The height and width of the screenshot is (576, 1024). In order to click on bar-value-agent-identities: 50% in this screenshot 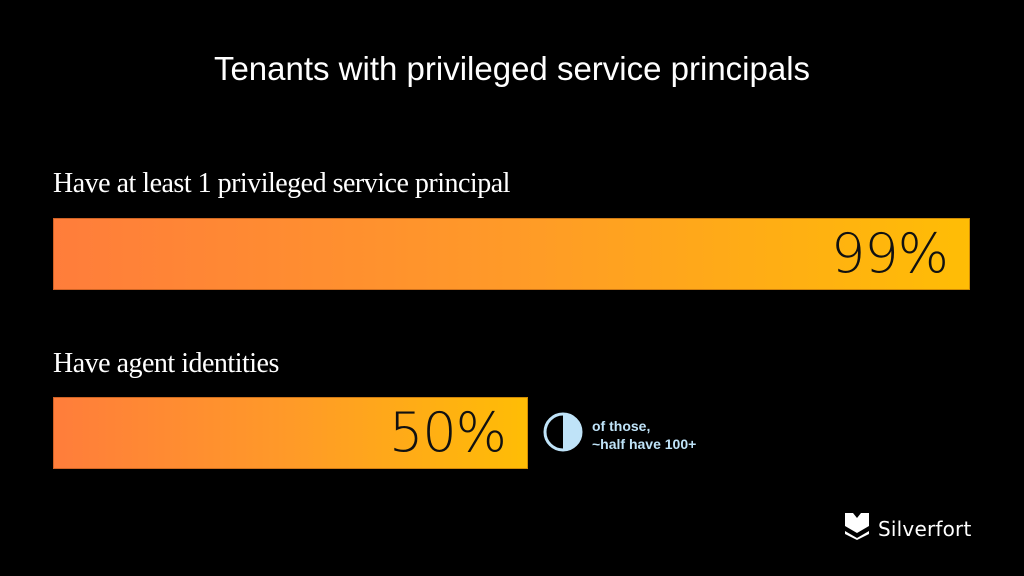, I will do `click(447, 432)`.